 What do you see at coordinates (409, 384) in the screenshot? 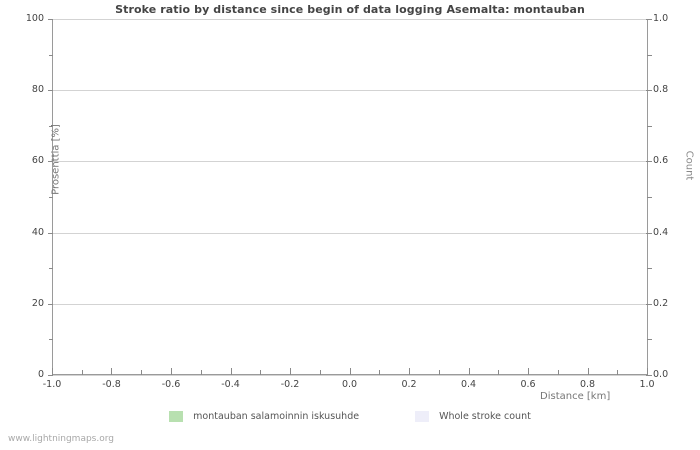
I see `x-tick-label: 0.2` at bounding box center [409, 384].